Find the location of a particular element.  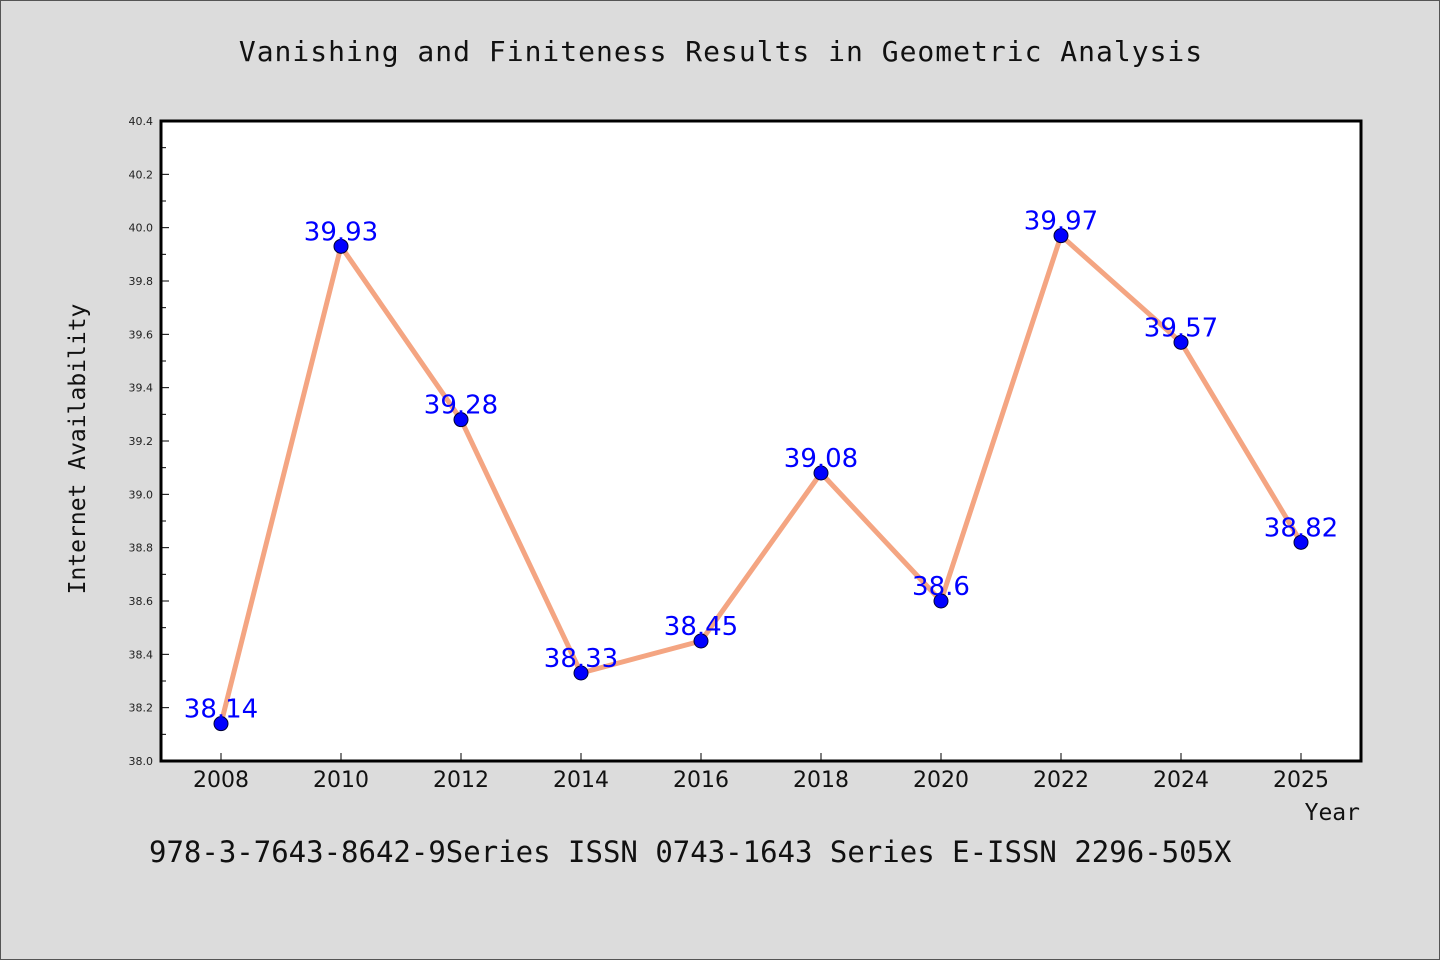

data-label: 38.6 is located at coordinates (941, 587).